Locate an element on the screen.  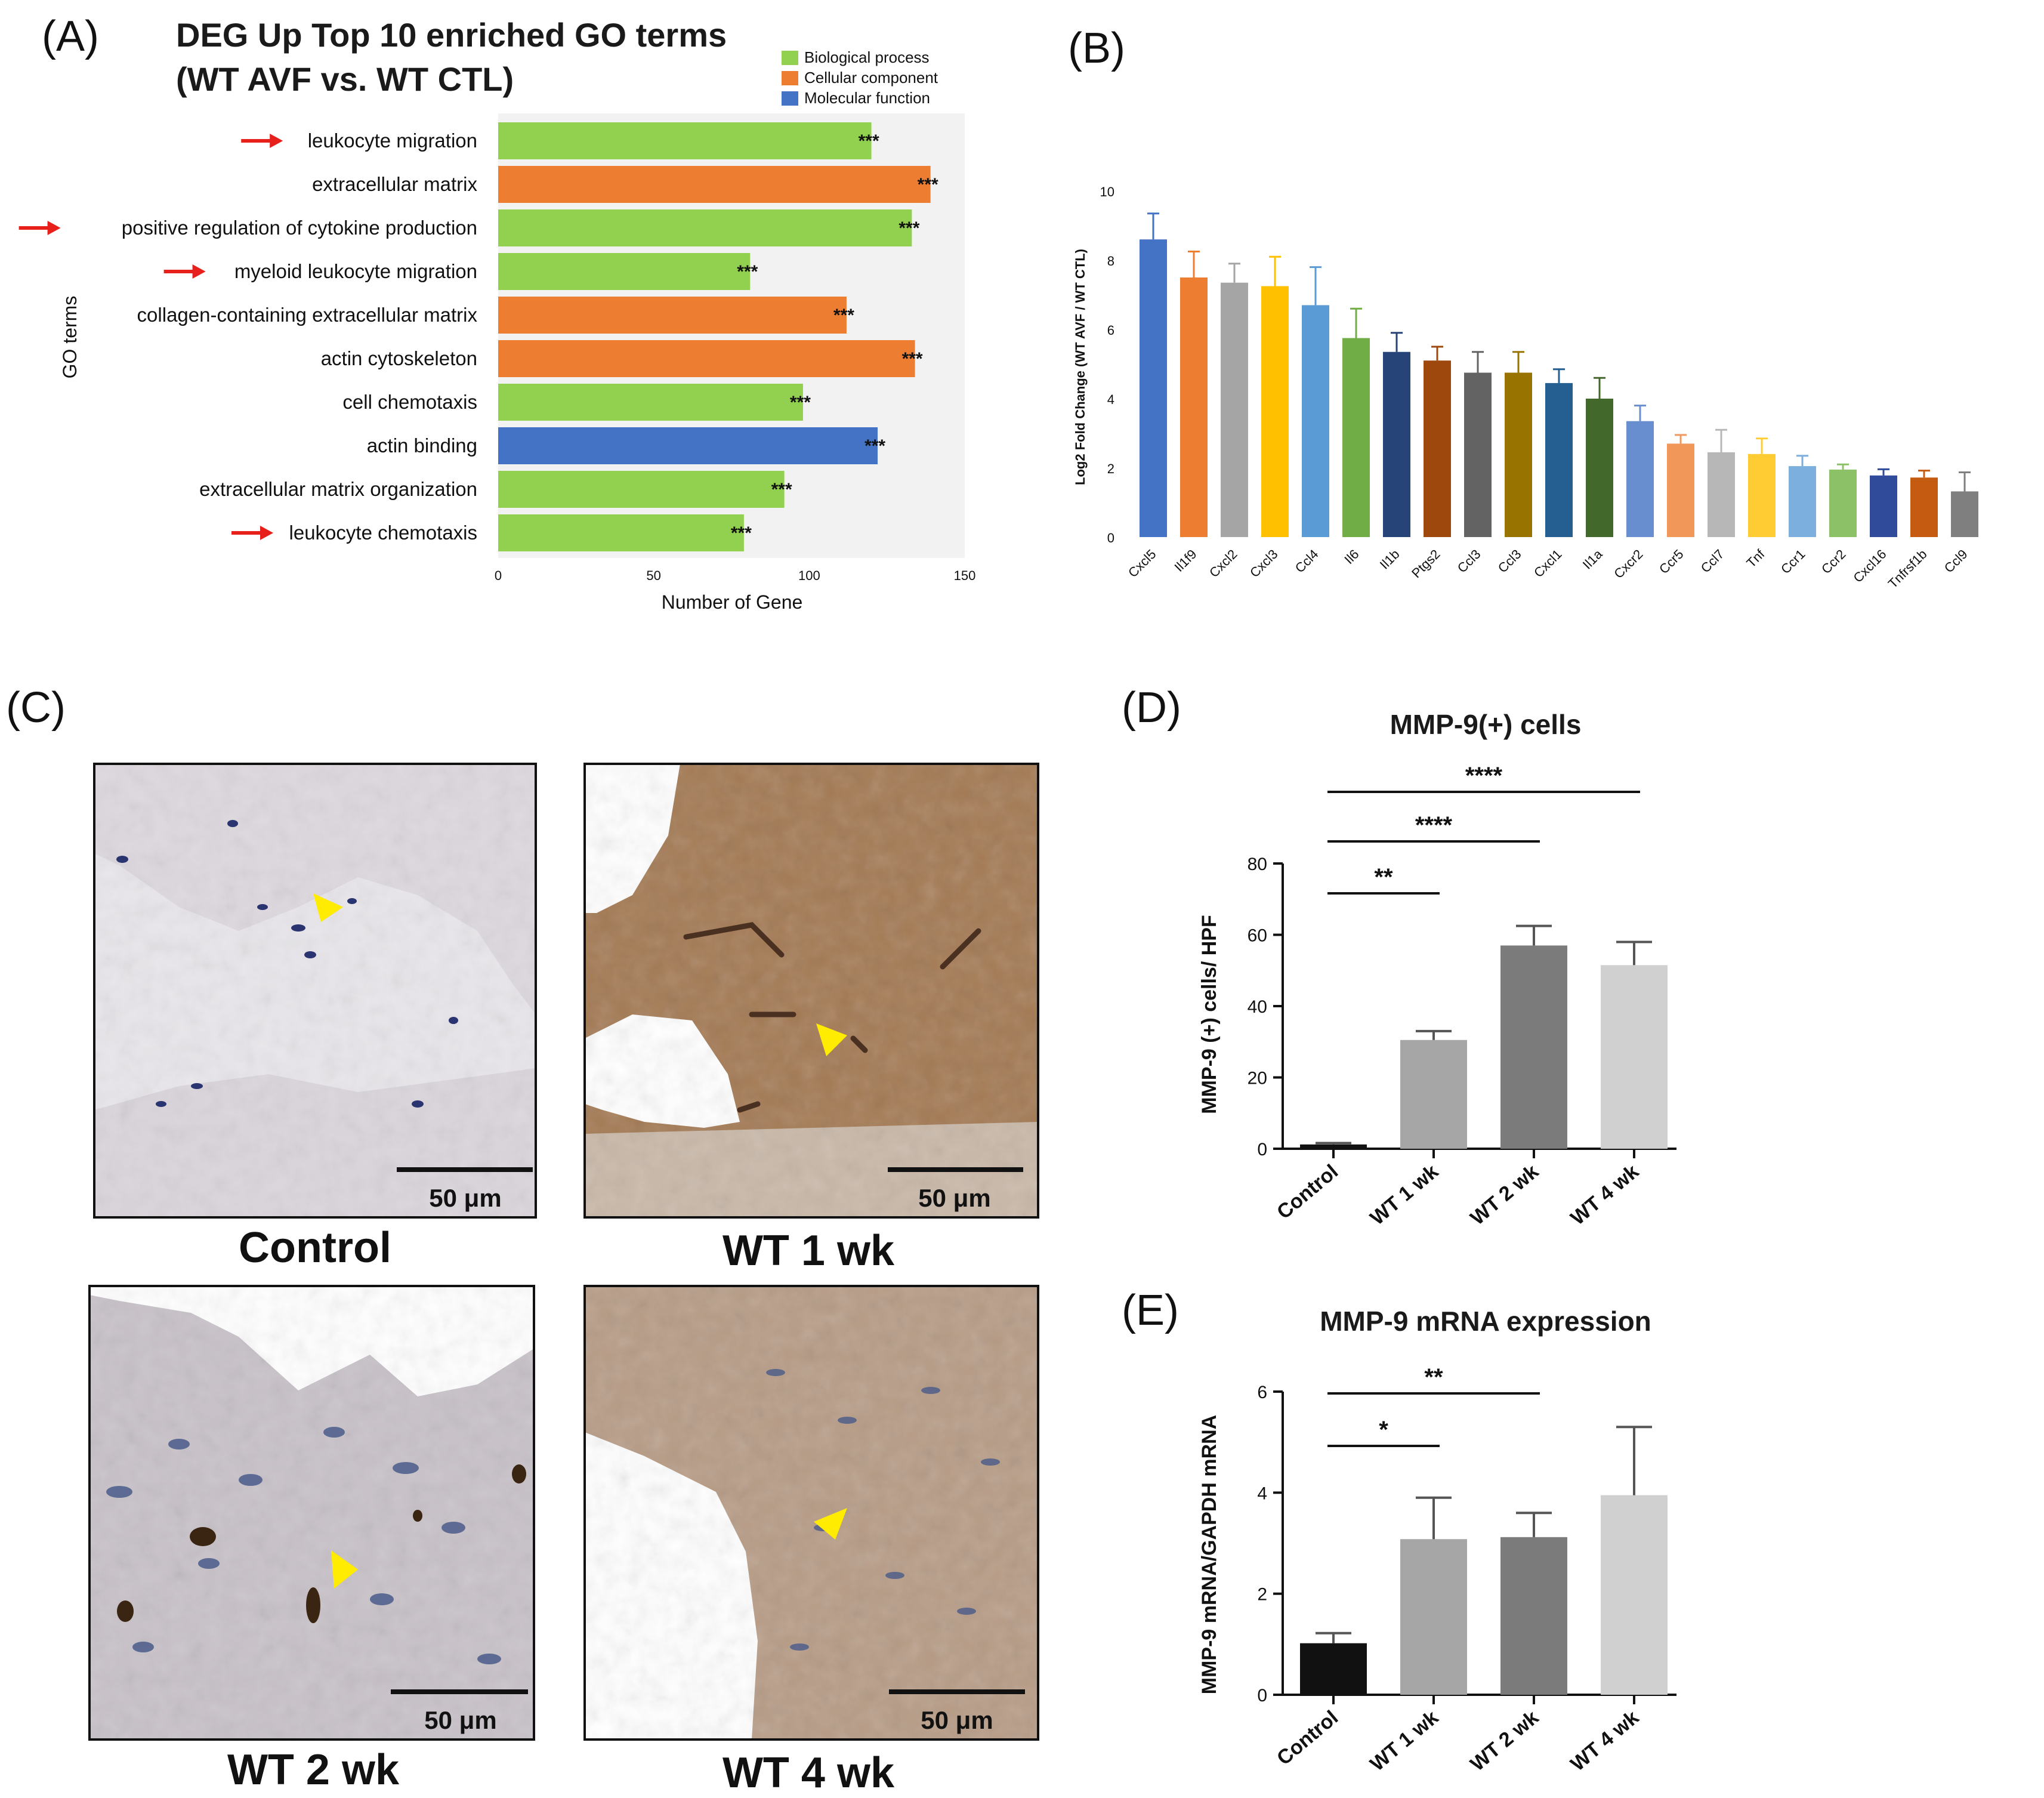
x-tick-label: Cxcl1 is located at coordinates (1548, 564).